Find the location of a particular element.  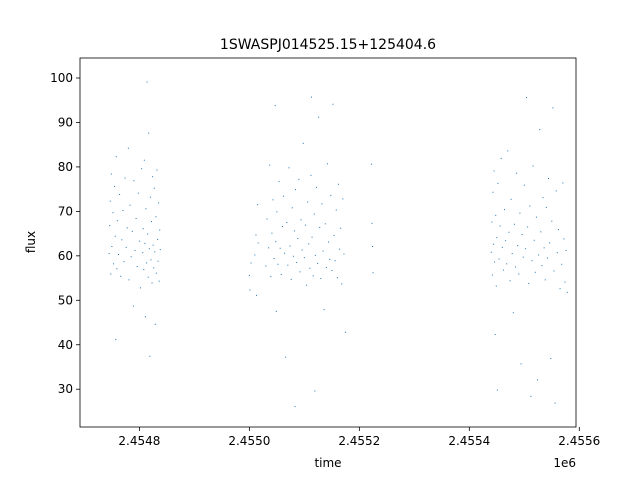

x-tick-label: 2.4550 is located at coordinates (249, 441).